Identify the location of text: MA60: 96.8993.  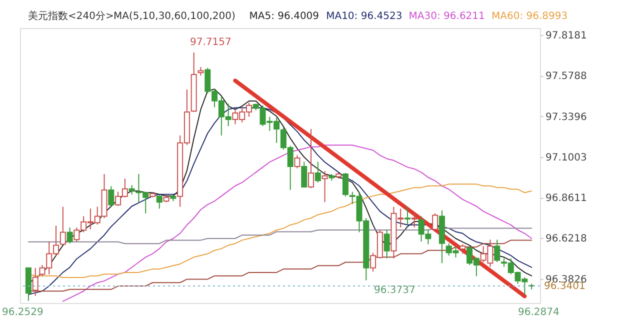
(530, 16).